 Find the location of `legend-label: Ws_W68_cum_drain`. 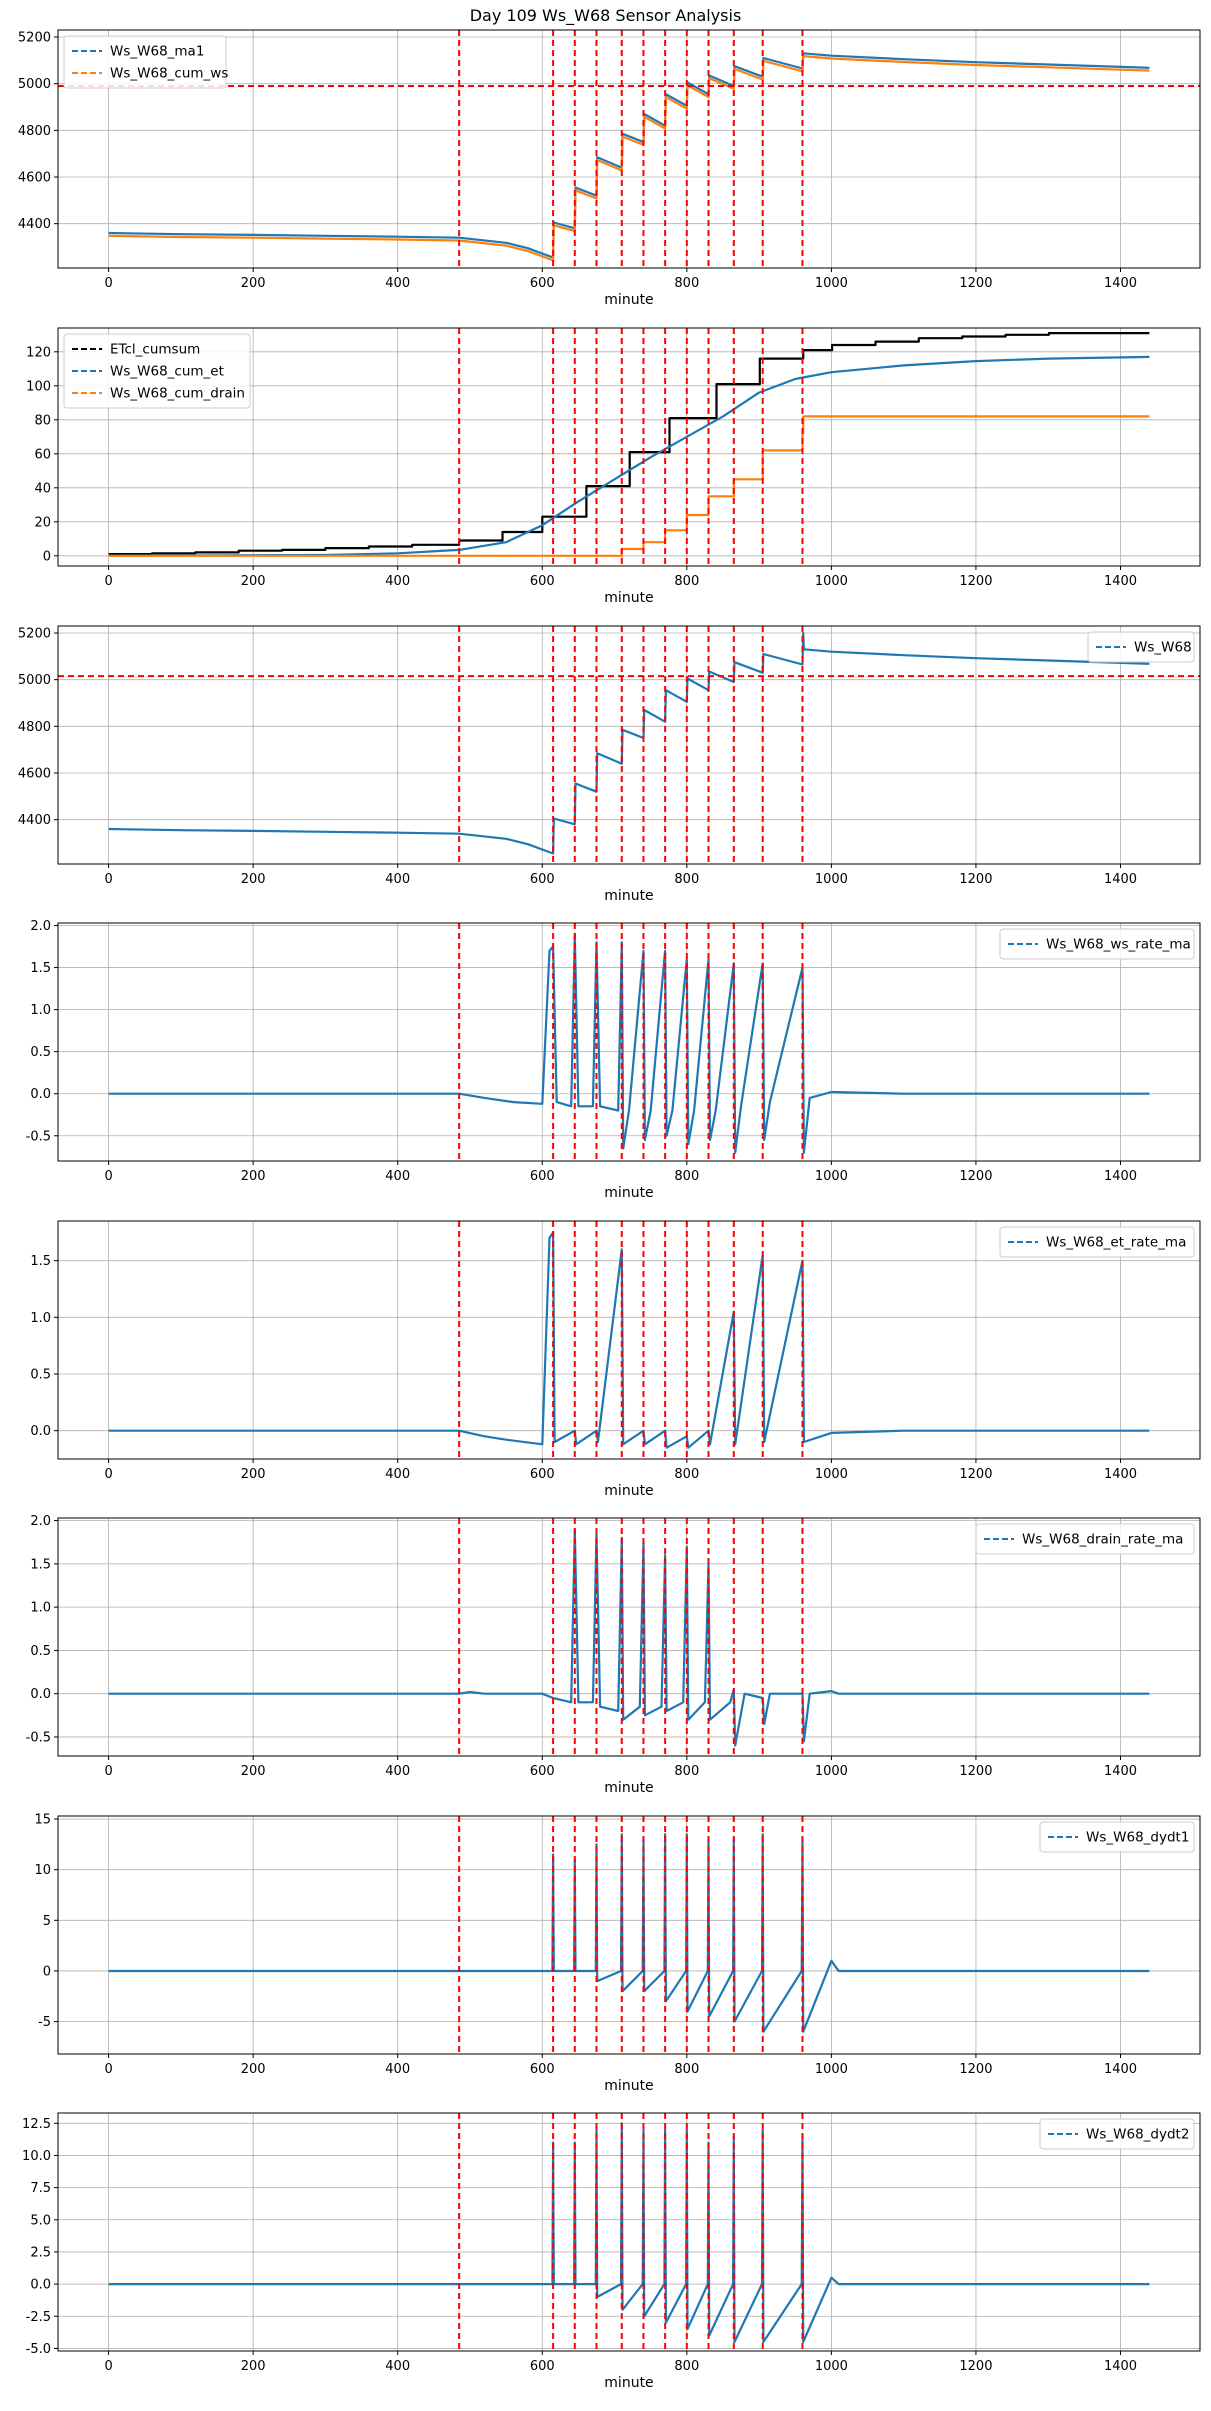

legend-label: Ws_W68_cum_drain is located at coordinates (177, 394).